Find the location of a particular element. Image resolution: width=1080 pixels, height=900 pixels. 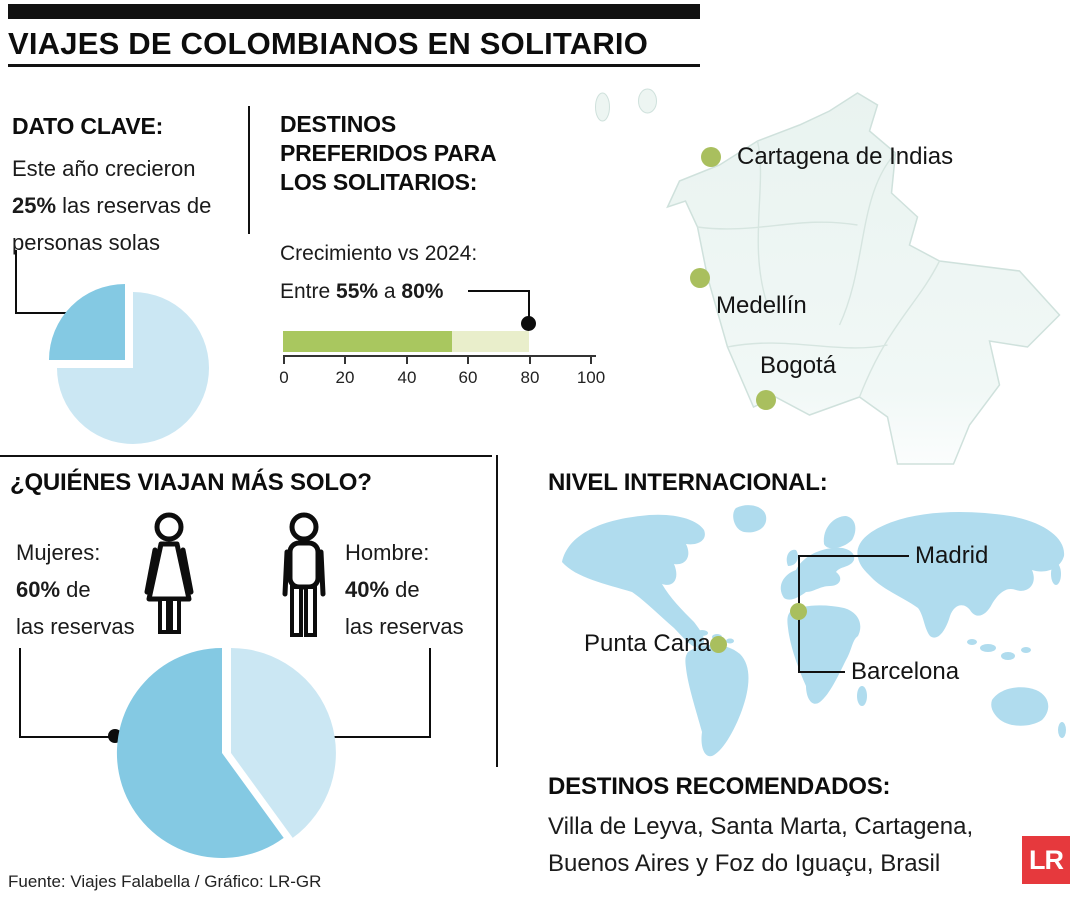

lr-logo-text: LR is located at coordinates (1046, 859).